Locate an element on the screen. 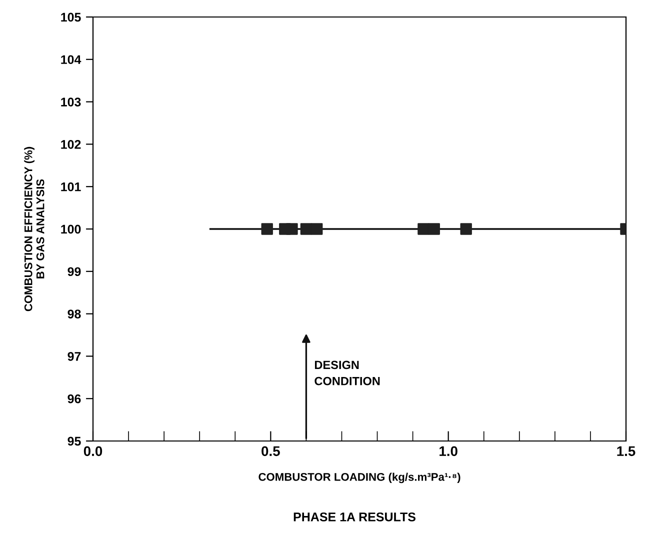 This screenshot has width=649, height=533. annotation: DESIGN CONDITION is located at coordinates (347, 373).